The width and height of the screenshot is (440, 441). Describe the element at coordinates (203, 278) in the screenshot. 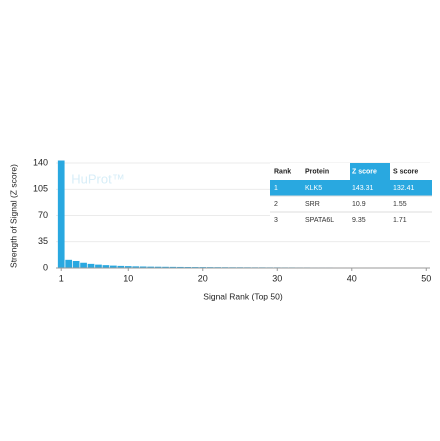

I see `x-tick-label: 20` at that location.